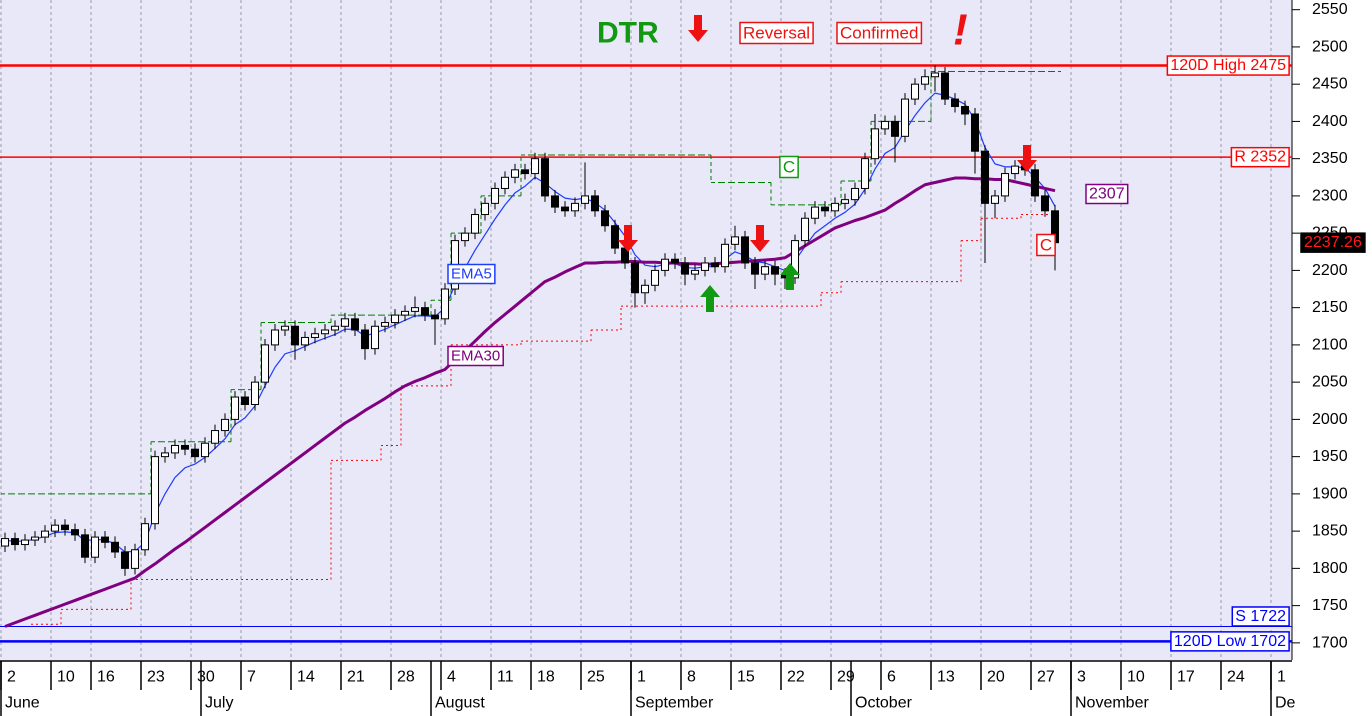 This screenshot has width=1372, height=716. Describe the element at coordinates (22, 703) in the screenshot. I see `month-label: June` at that location.